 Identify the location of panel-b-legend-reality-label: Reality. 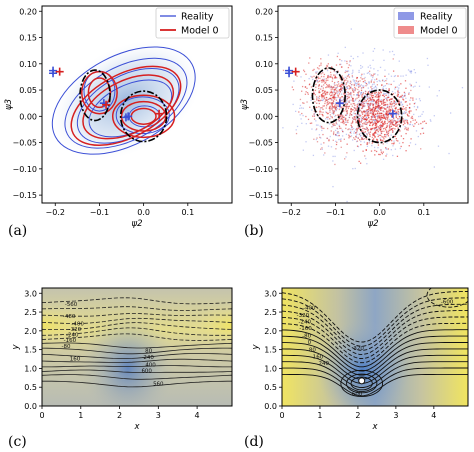
(436, 17).